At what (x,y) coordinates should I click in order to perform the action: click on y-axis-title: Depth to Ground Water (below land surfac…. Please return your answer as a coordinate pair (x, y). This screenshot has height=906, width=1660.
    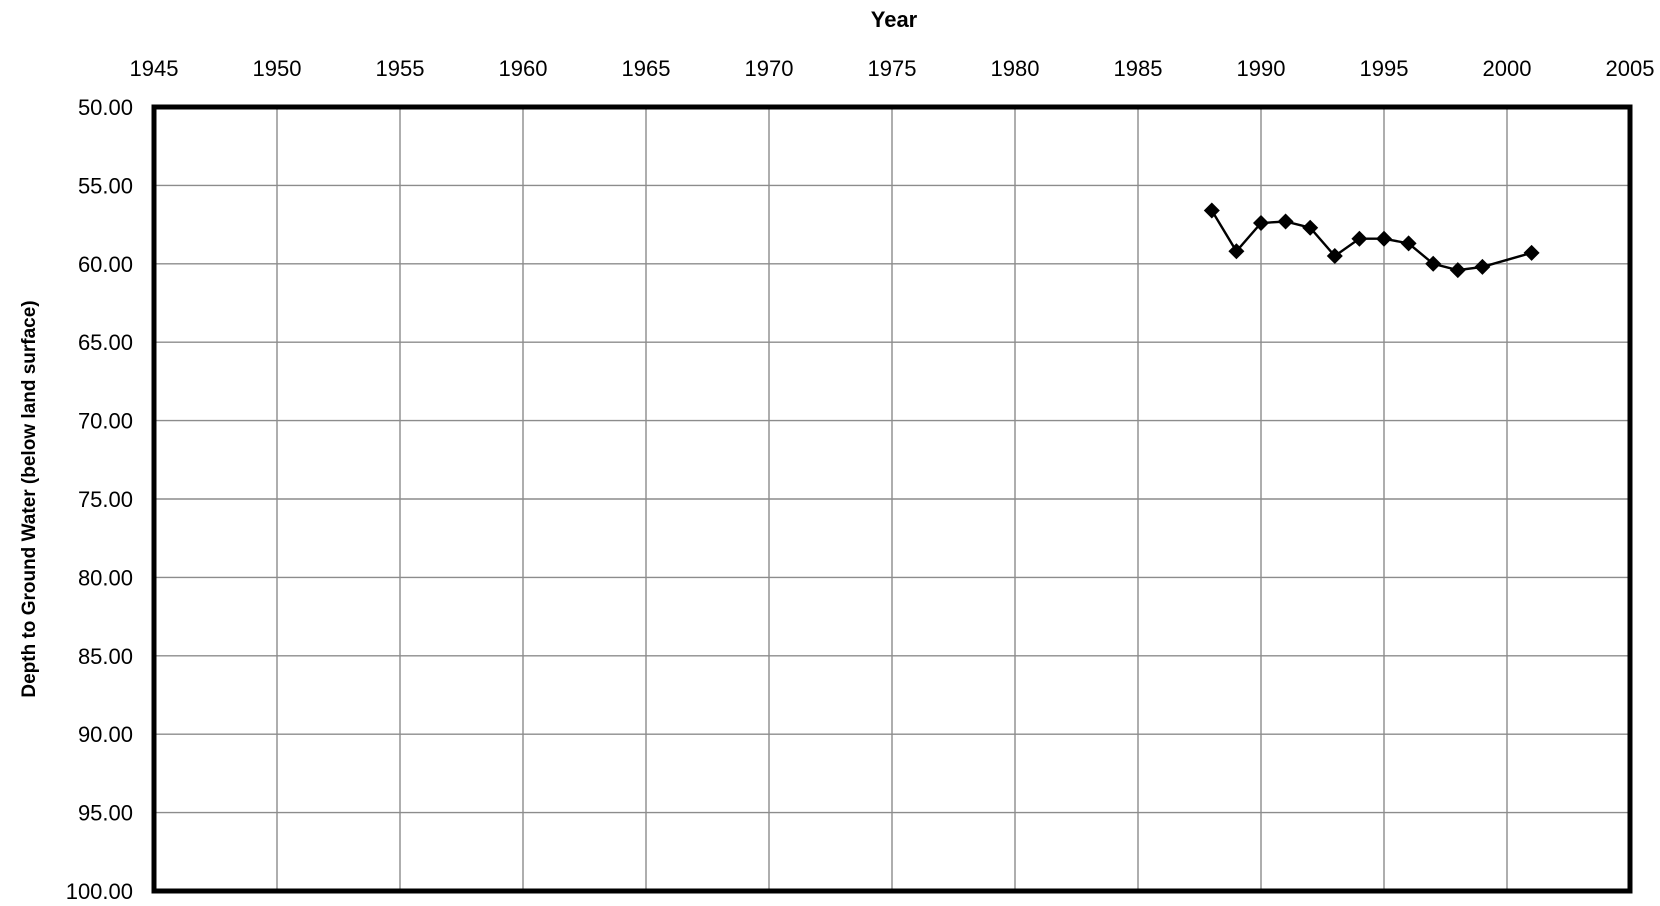
    Looking at the image, I should click on (29, 498).